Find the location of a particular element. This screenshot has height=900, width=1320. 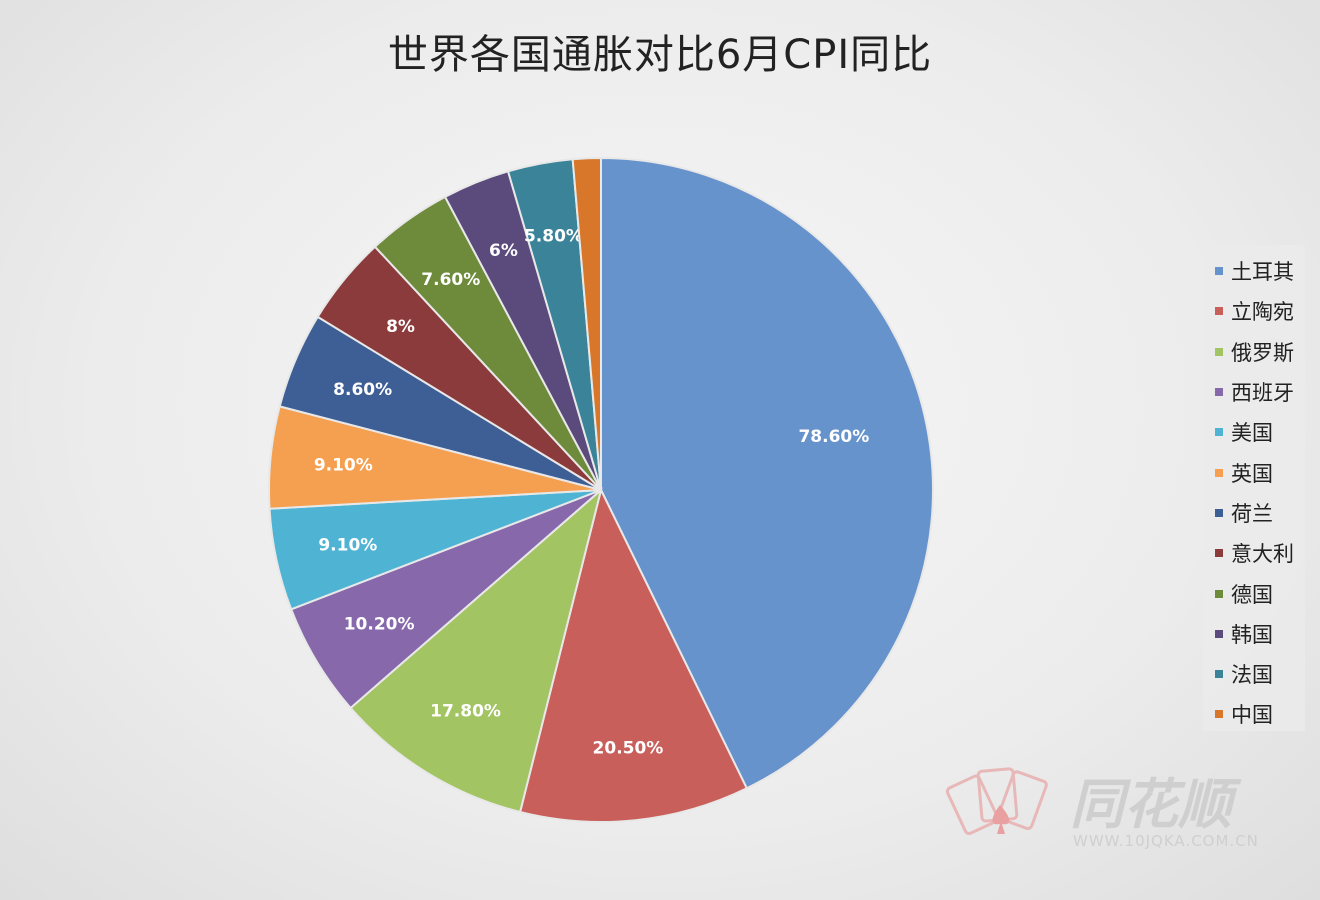

data-label: 7.60% is located at coordinates (450, 280).